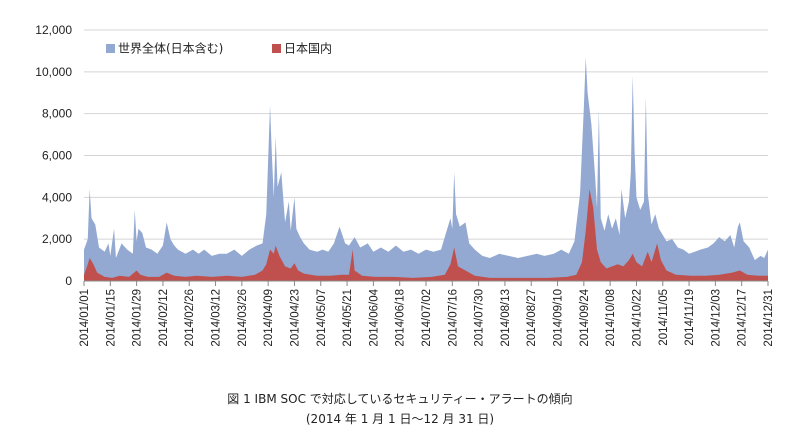  Describe the element at coordinates (427, 318) in the screenshot. I see `x-tick-label: 2014/07/02` at that location.